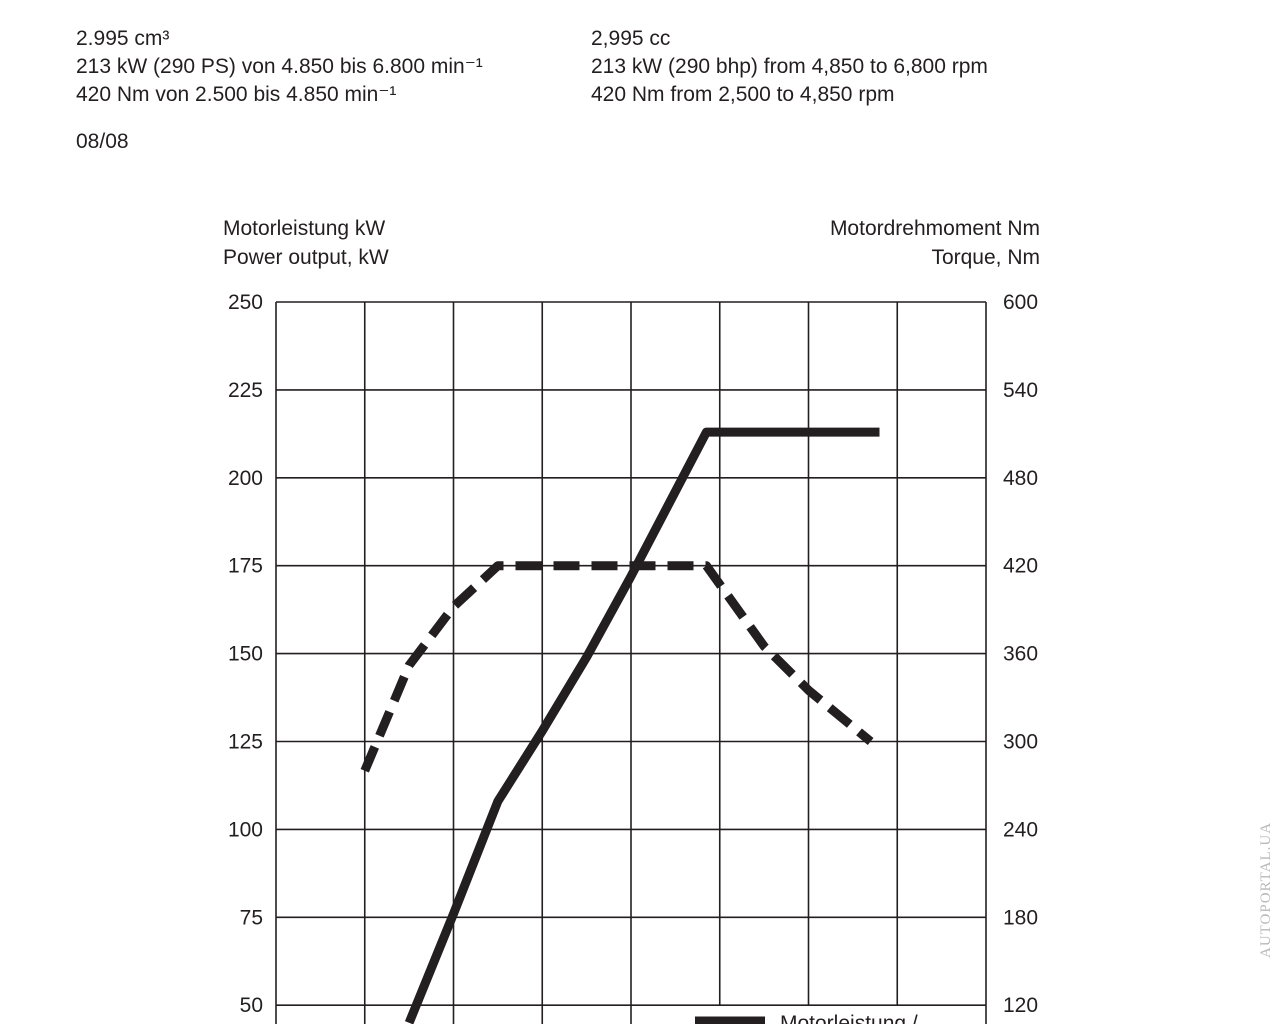 Image resolution: width=1280 pixels, height=1024 pixels. What do you see at coordinates (236, 94) in the screenshot?
I see `header-de: 420 Nm von 2.500 bis 4.850 min⁻¹` at bounding box center [236, 94].